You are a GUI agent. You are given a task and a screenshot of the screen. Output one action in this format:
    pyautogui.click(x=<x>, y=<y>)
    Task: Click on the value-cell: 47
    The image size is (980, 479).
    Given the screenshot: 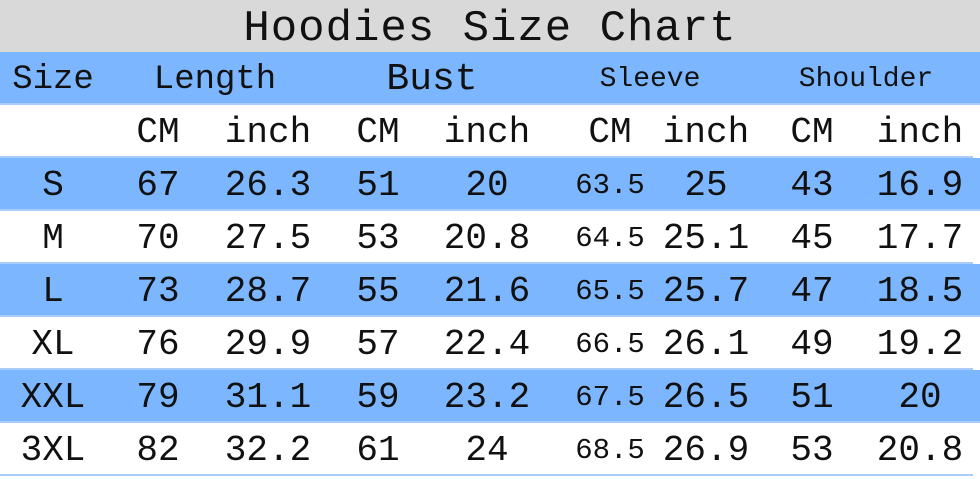 What is the action you would take?
    pyautogui.click(x=812, y=291)
    